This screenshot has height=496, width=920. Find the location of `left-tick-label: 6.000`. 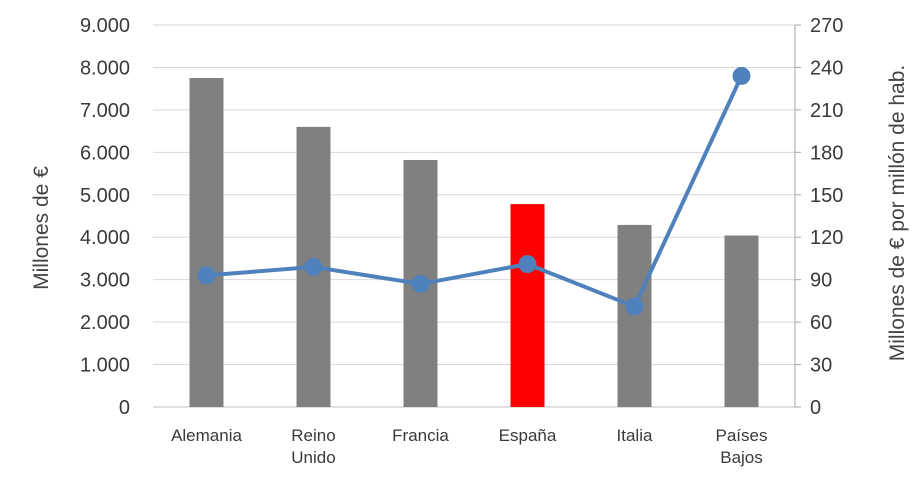

left-tick-label: 6.000 is located at coordinates (105, 153).